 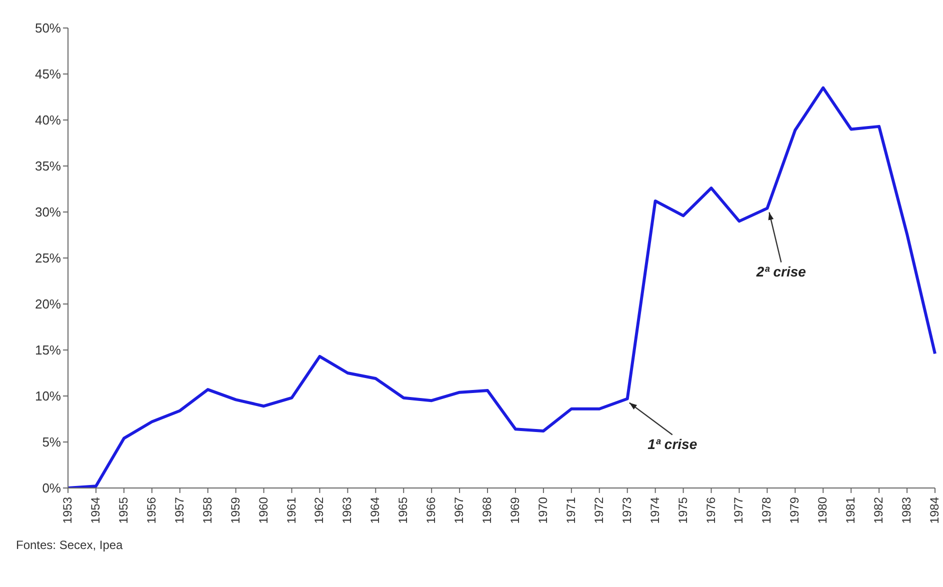 I want to click on x-tick-label: 1963, so click(x=347, y=510).